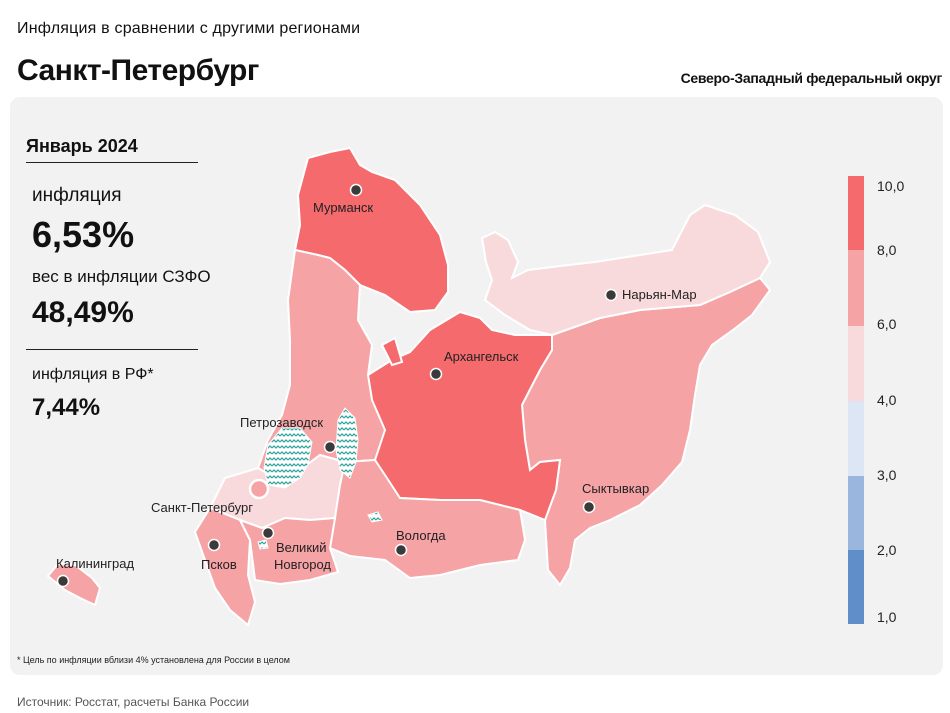  I want to click on city-dot-vologda, so click(401, 550).